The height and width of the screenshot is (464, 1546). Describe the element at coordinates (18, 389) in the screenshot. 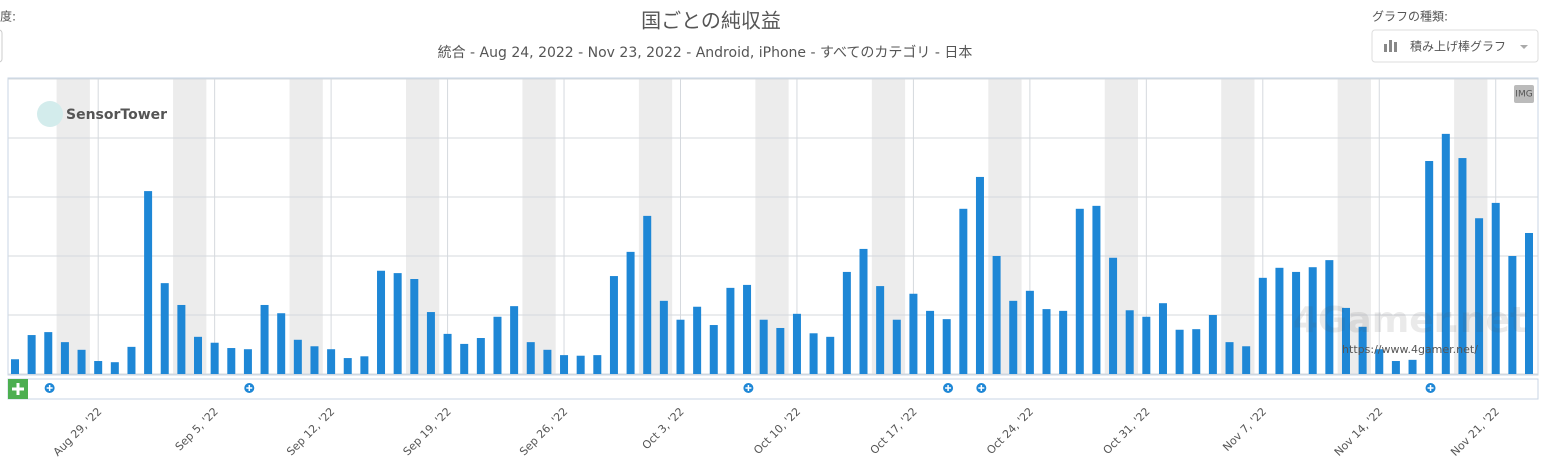

I see `add-icon` at that location.